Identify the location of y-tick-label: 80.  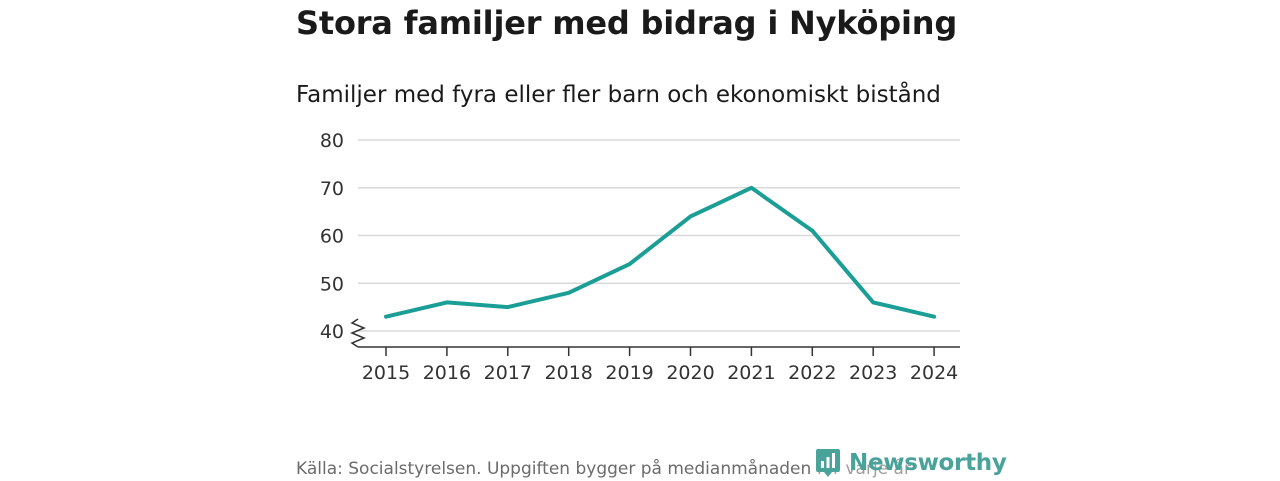
(332, 141).